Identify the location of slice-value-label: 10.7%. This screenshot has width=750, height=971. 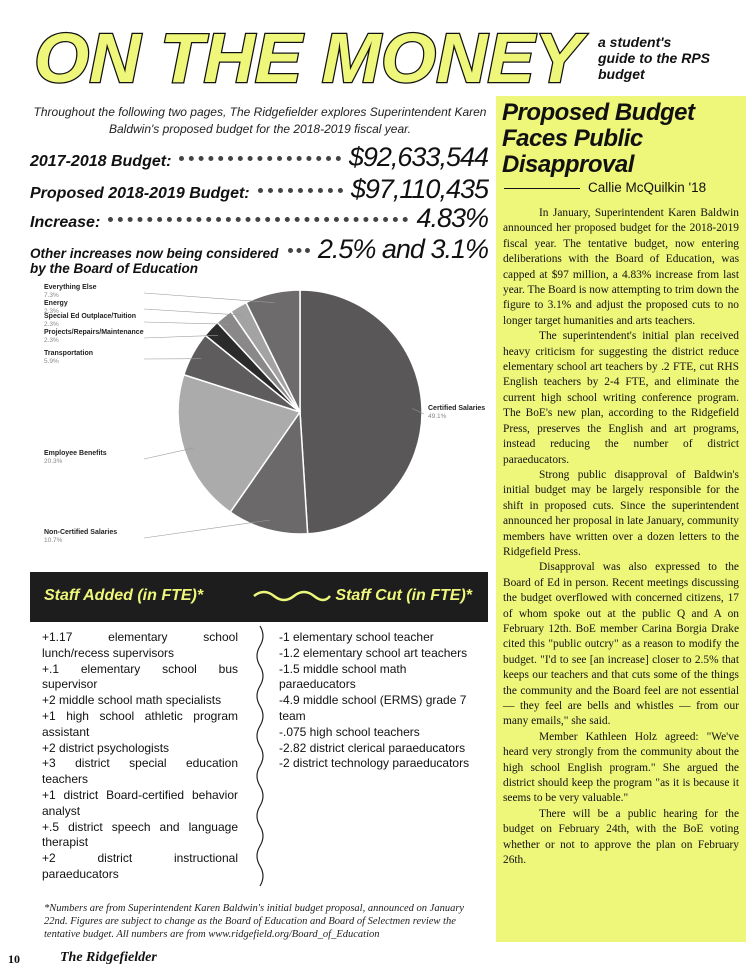
(53, 540).